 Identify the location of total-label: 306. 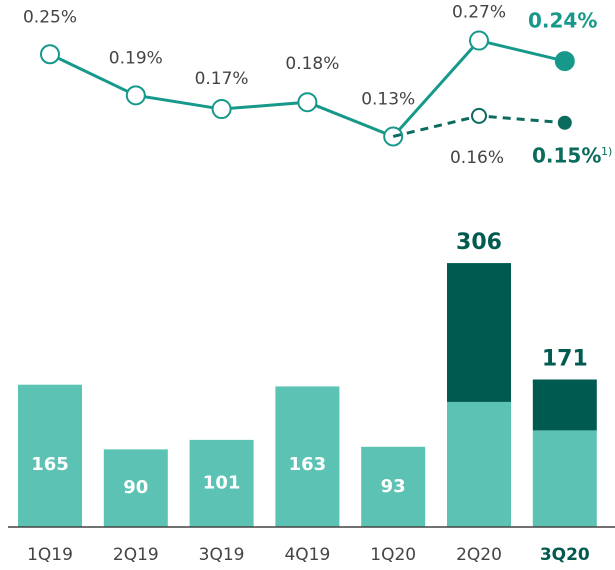
(479, 242).